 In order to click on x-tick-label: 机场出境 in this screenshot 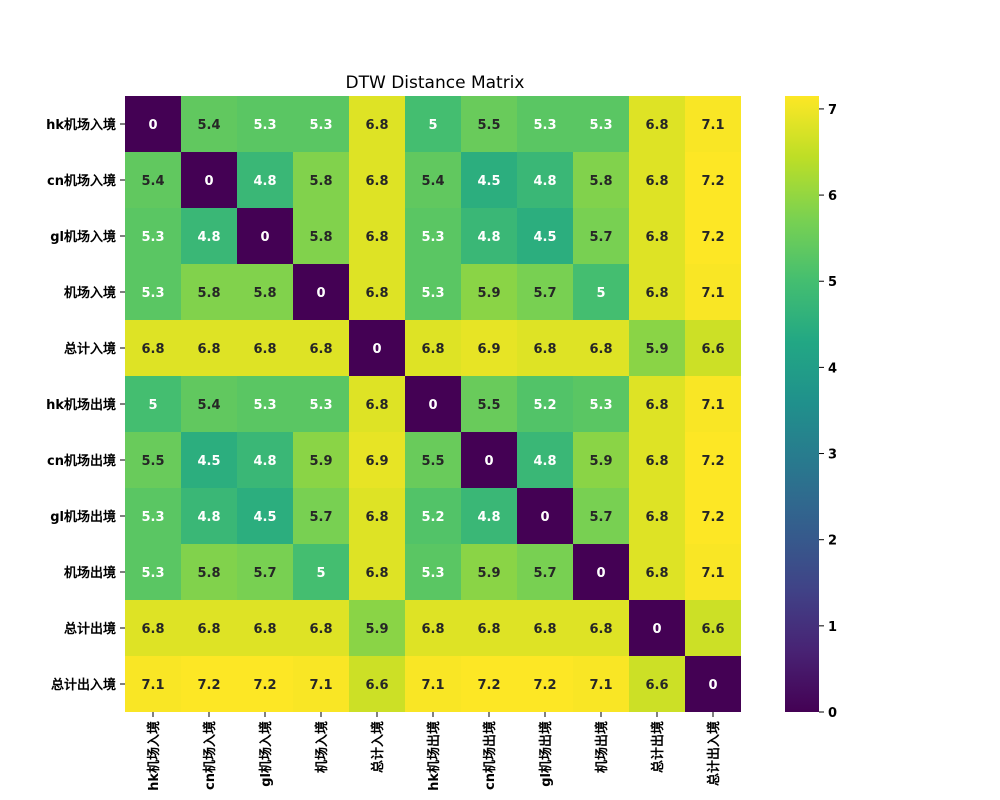, I will do `click(602, 747)`.